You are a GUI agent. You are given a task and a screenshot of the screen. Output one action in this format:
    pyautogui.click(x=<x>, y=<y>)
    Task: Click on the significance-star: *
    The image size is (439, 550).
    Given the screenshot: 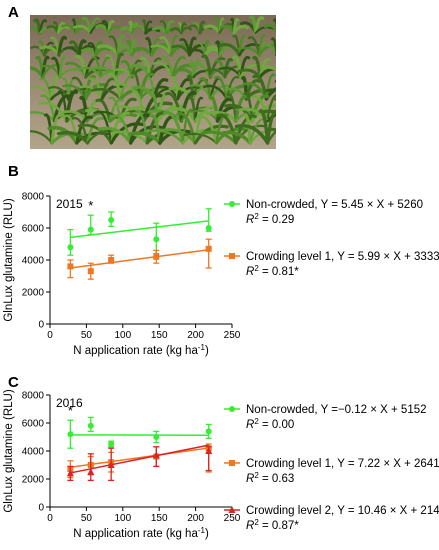 What is the action you would take?
    pyautogui.click(x=90, y=205)
    